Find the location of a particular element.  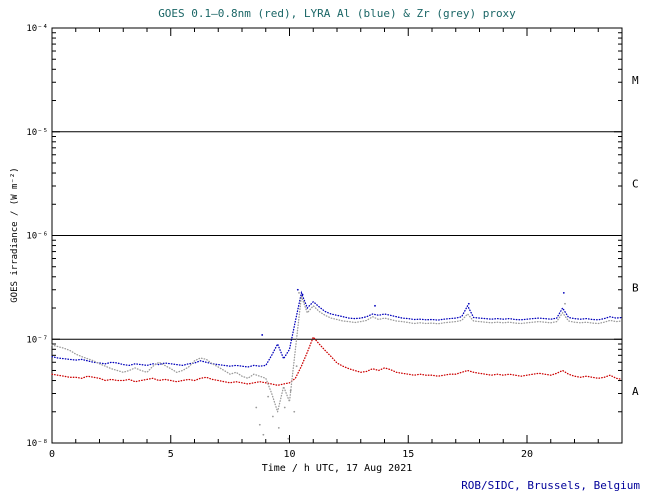

credit-text: ROB/SIDC, Brussels, Belgium is located at coordinates (550, 485).